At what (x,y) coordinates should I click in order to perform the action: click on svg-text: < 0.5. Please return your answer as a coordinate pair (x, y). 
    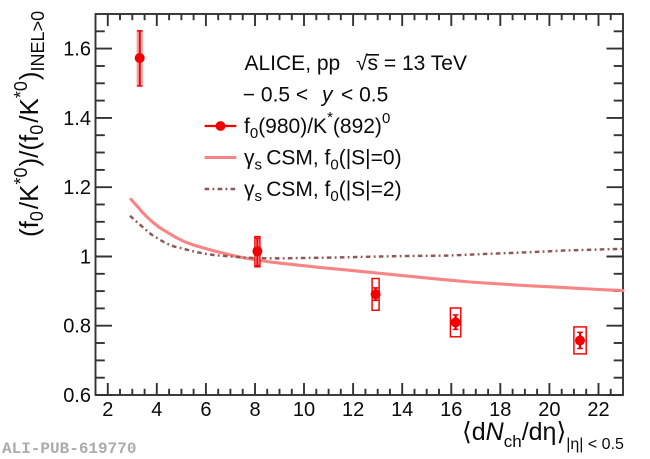
    Looking at the image, I should click on (364, 95).